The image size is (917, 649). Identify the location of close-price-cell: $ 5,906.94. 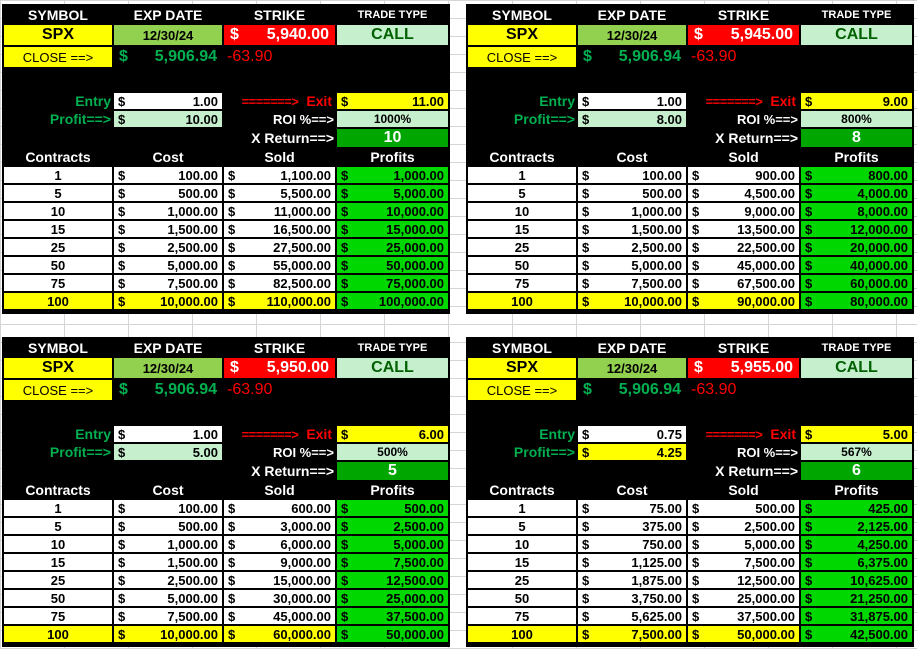
(168, 390).